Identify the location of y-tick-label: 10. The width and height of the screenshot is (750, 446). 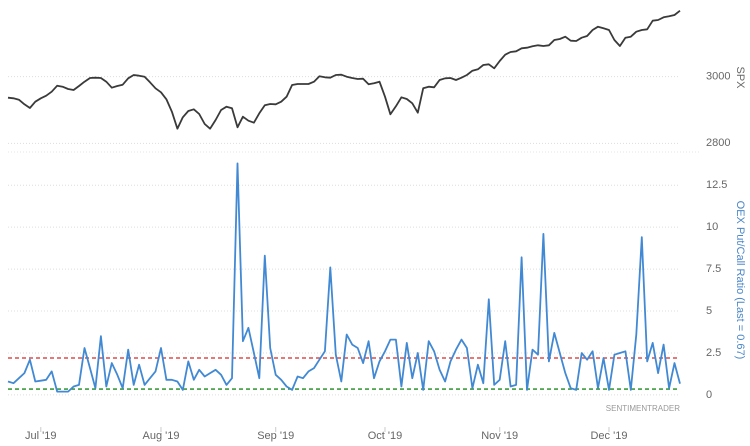
(712, 227).